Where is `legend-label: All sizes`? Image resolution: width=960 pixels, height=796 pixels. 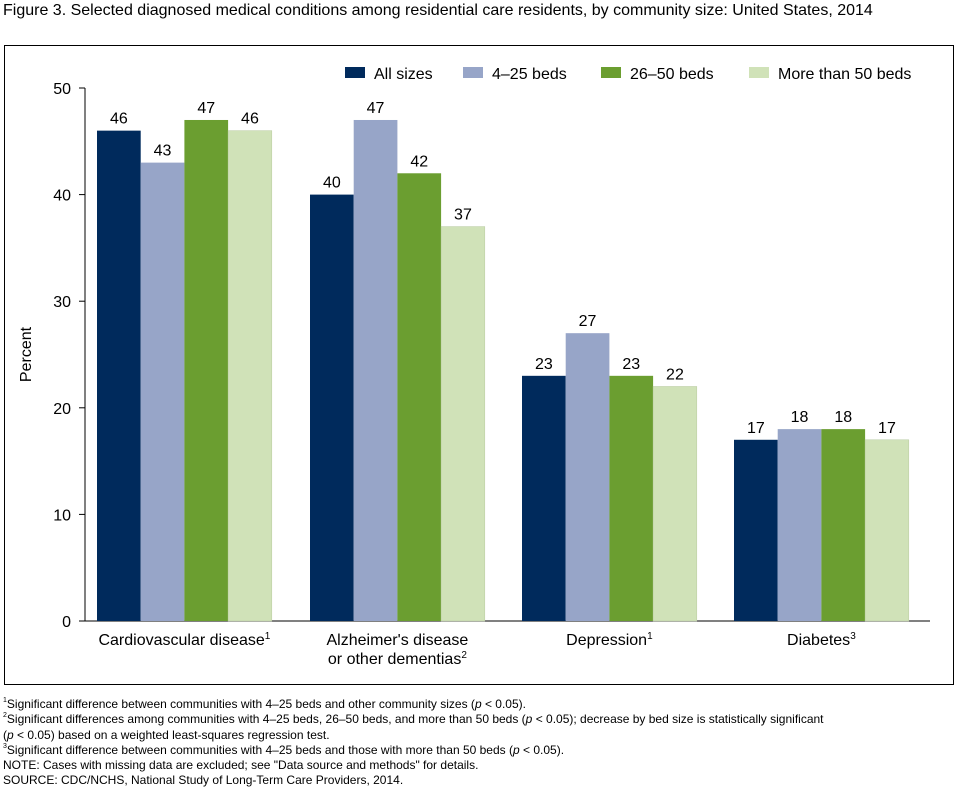 legend-label: All sizes is located at coordinates (403, 74).